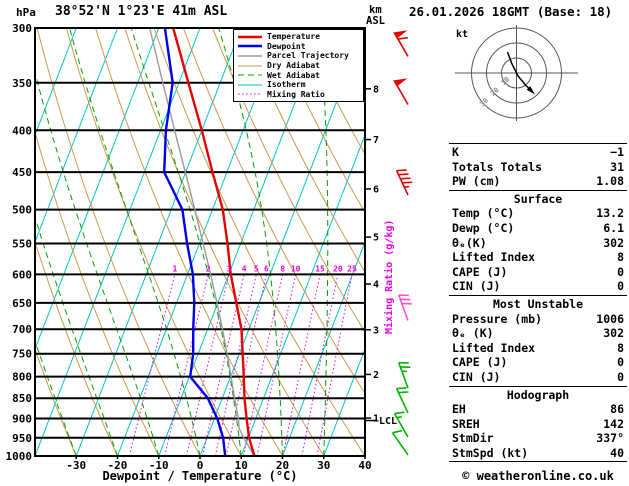 This screenshot has width=629, height=486. I want to click on copyright: © weatheronline.co.uk, so click(538, 476).